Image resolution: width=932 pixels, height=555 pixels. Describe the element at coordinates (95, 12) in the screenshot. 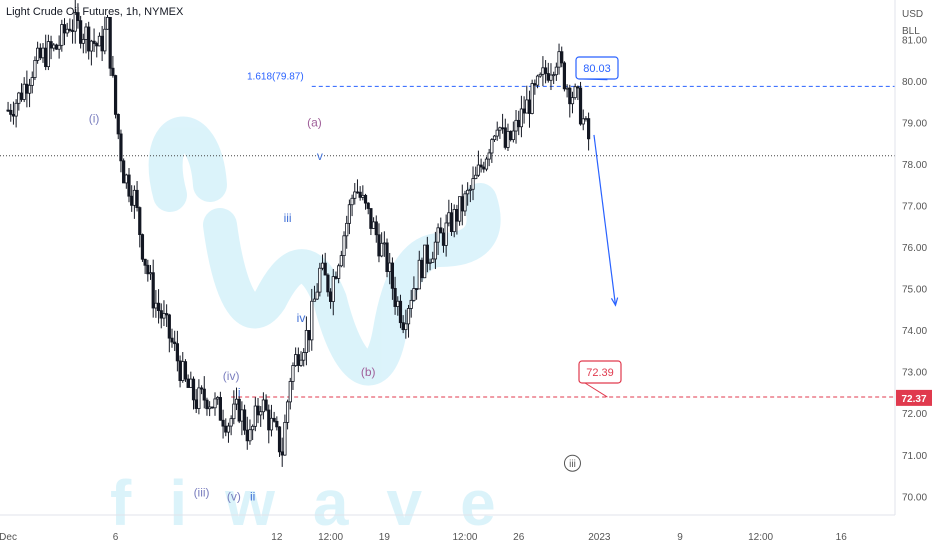

I see `chart-title: Light Crude Oil Futures, 1h, NYMEX` at that location.